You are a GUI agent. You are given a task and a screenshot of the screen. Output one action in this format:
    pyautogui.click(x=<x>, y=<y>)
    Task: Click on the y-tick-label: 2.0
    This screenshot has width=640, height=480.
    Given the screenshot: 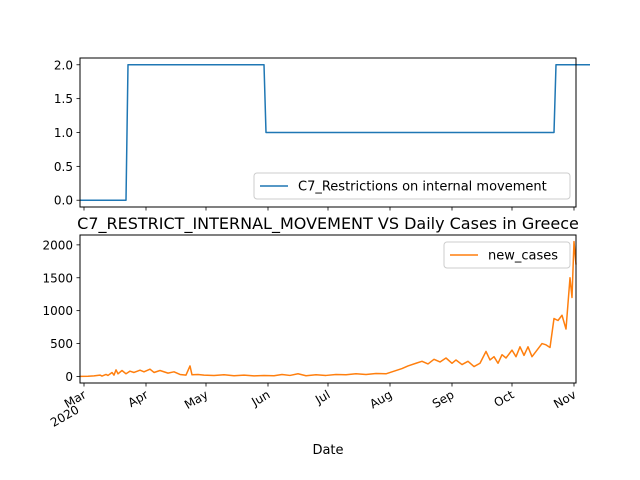 What is the action you would take?
    pyautogui.click(x=63, y=65)
    